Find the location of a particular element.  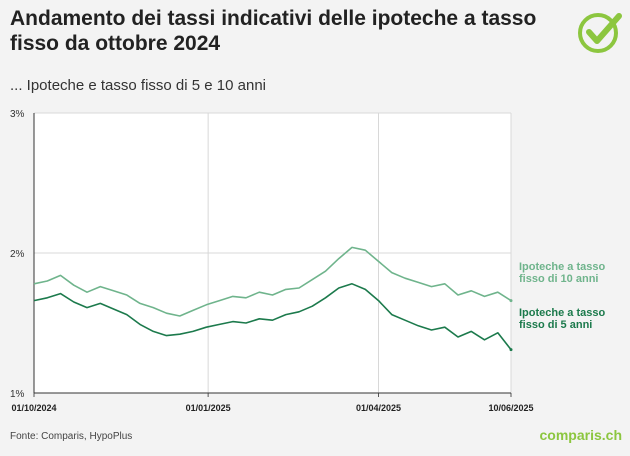

brand-logo: comparis.ch is located at coordinates (580, 435).